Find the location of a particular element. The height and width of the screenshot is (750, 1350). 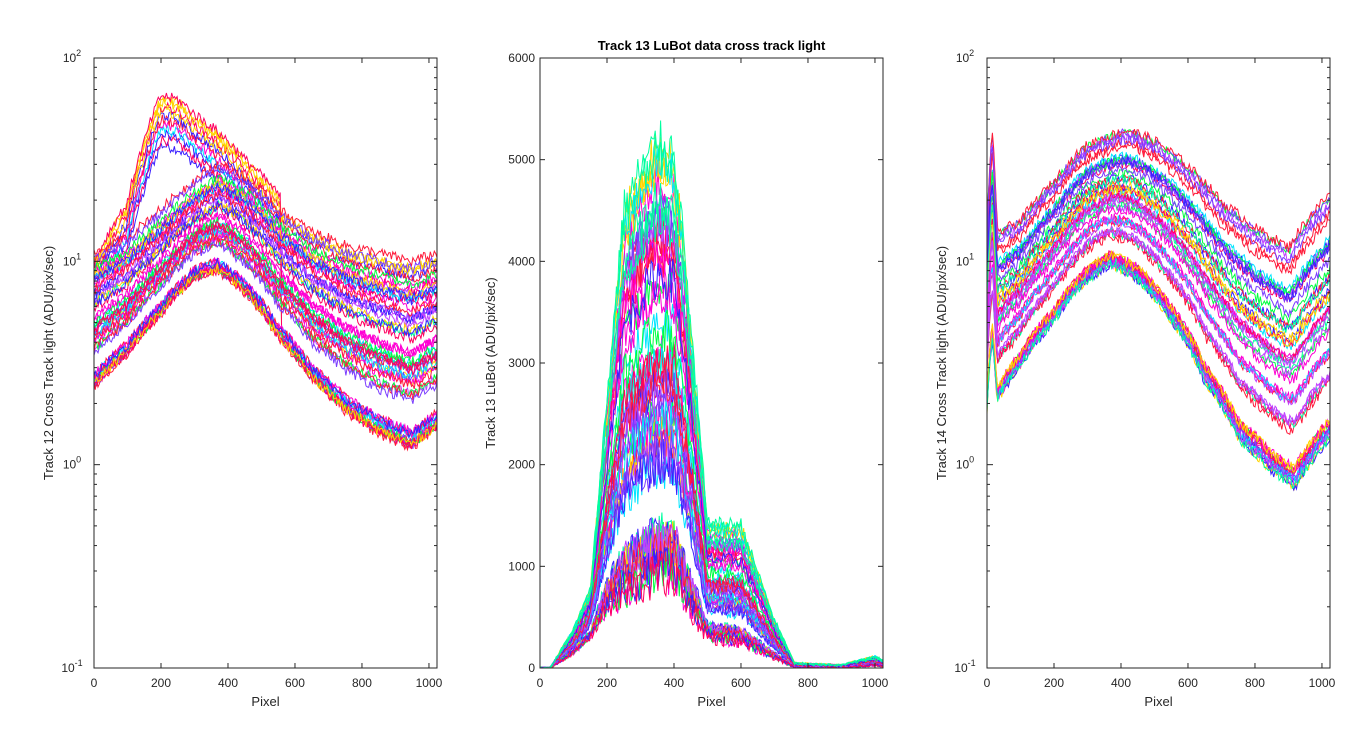

y-tick-label: 5000 is located at coordinates (521, 160).